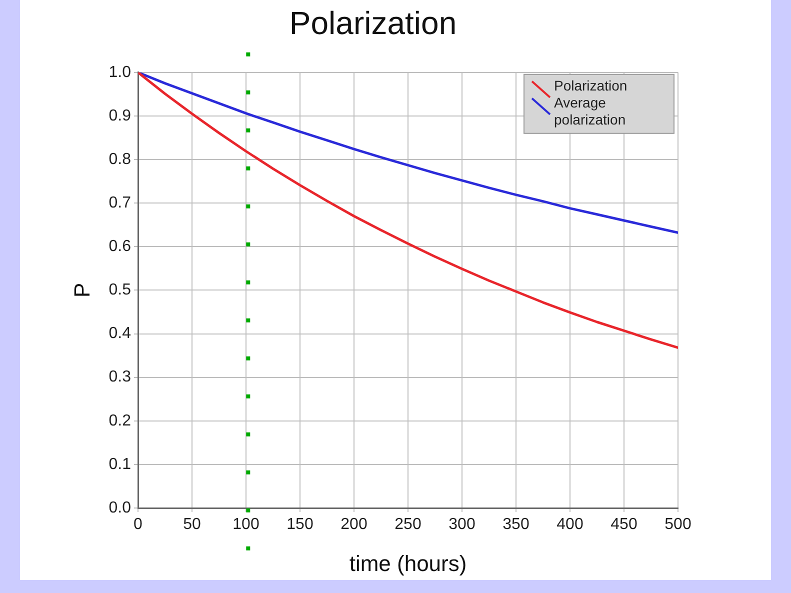 The height and width of the screenshot is (593, 791). I want to click on y-tick-label: 0.9, so click(120, 115).